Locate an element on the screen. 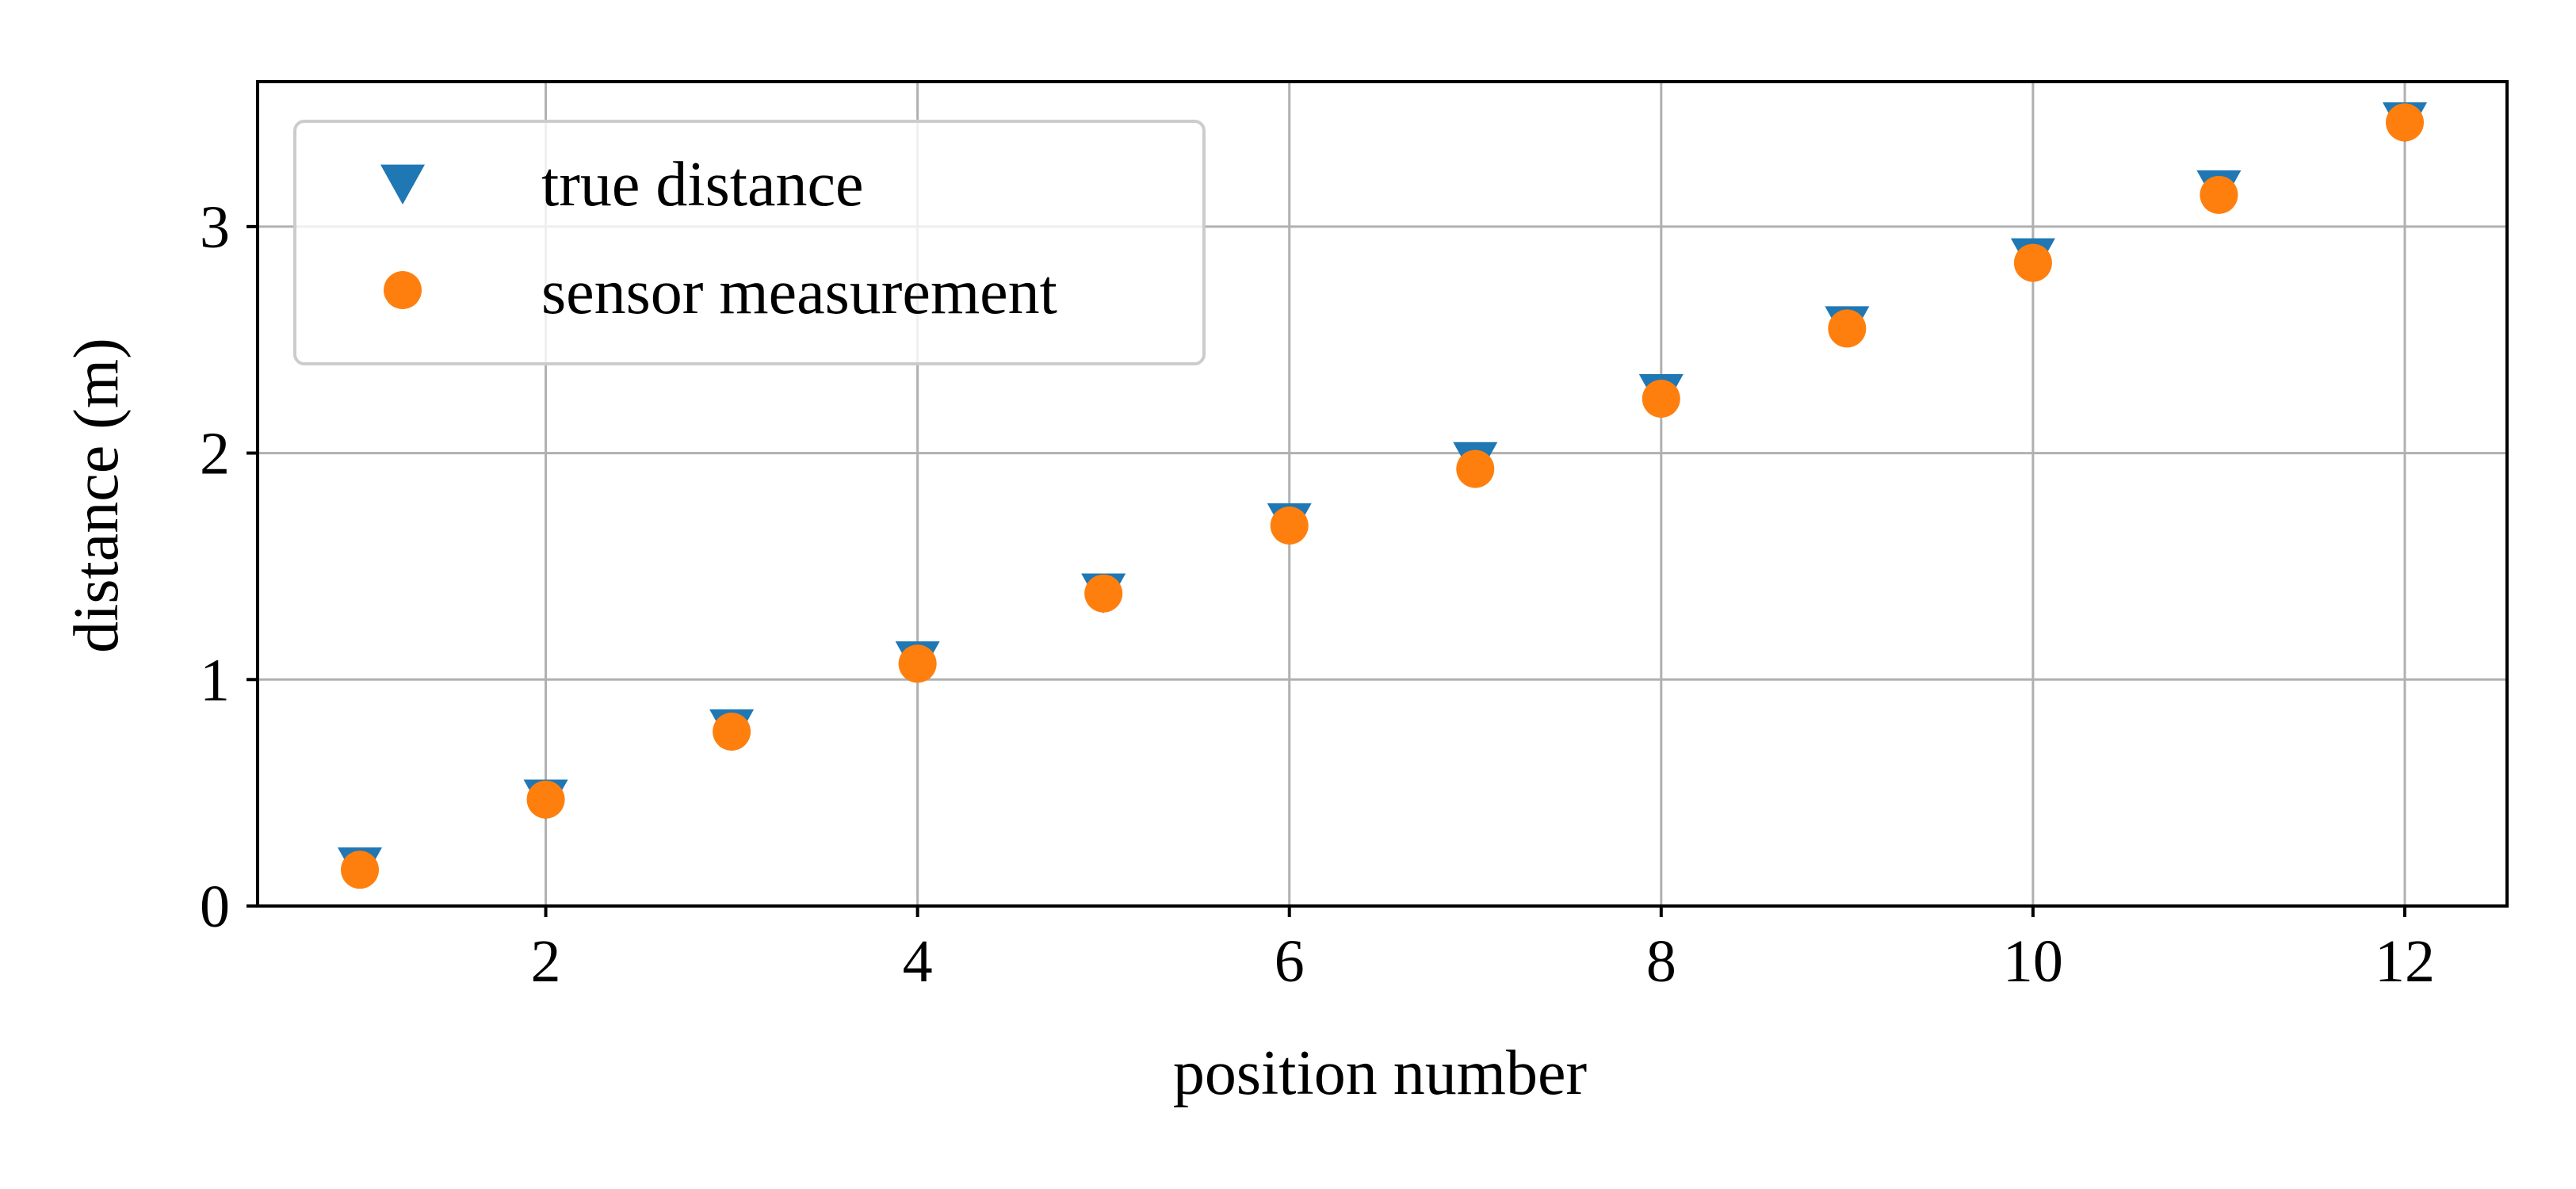  legend-box is located at coordinates (749, 242).